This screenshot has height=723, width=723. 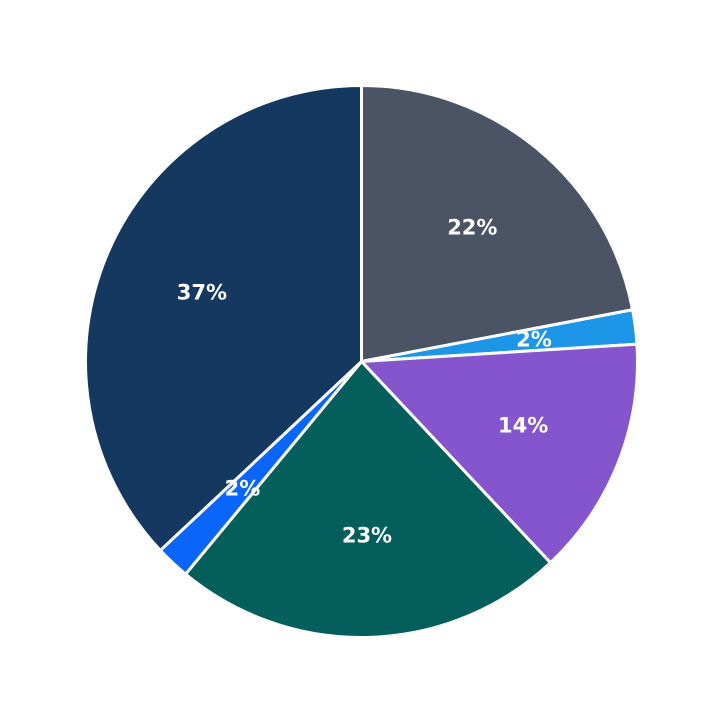 What do you see at coordinates (523, 426) in the screenshot?
I see `pie-slice-label-2: 14%` at bounding box center [523, 426].